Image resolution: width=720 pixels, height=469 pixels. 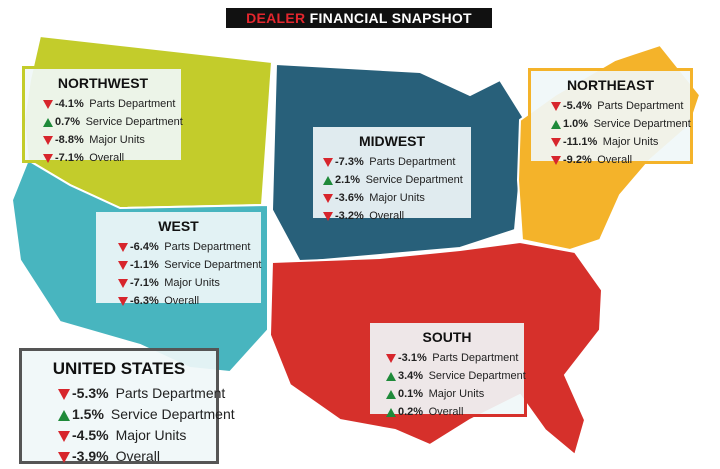 I want to click on metric-row: 2.1% Service Department, so click(x=392, y=180).